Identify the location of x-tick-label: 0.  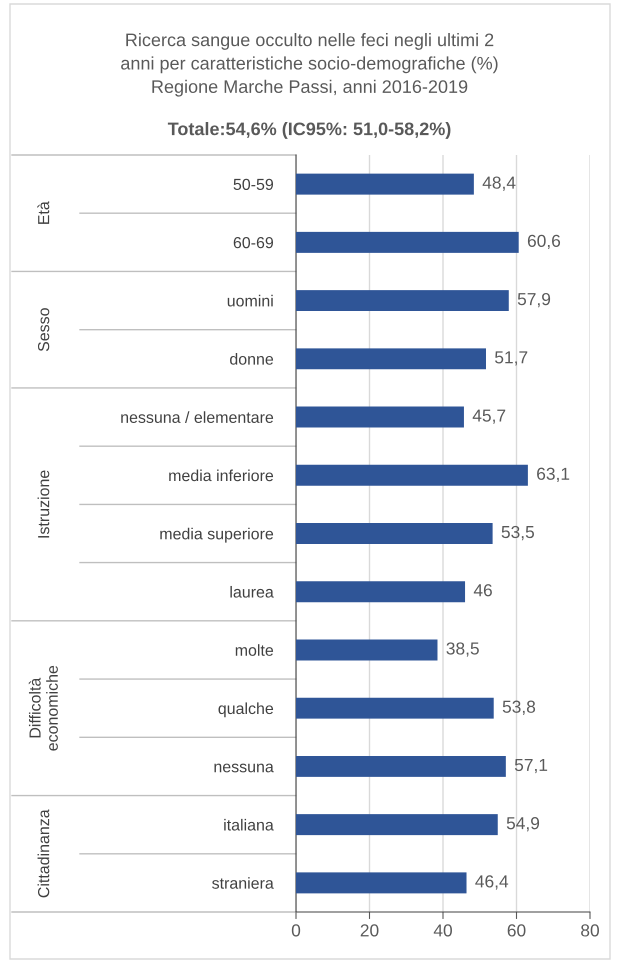
(296, 930).